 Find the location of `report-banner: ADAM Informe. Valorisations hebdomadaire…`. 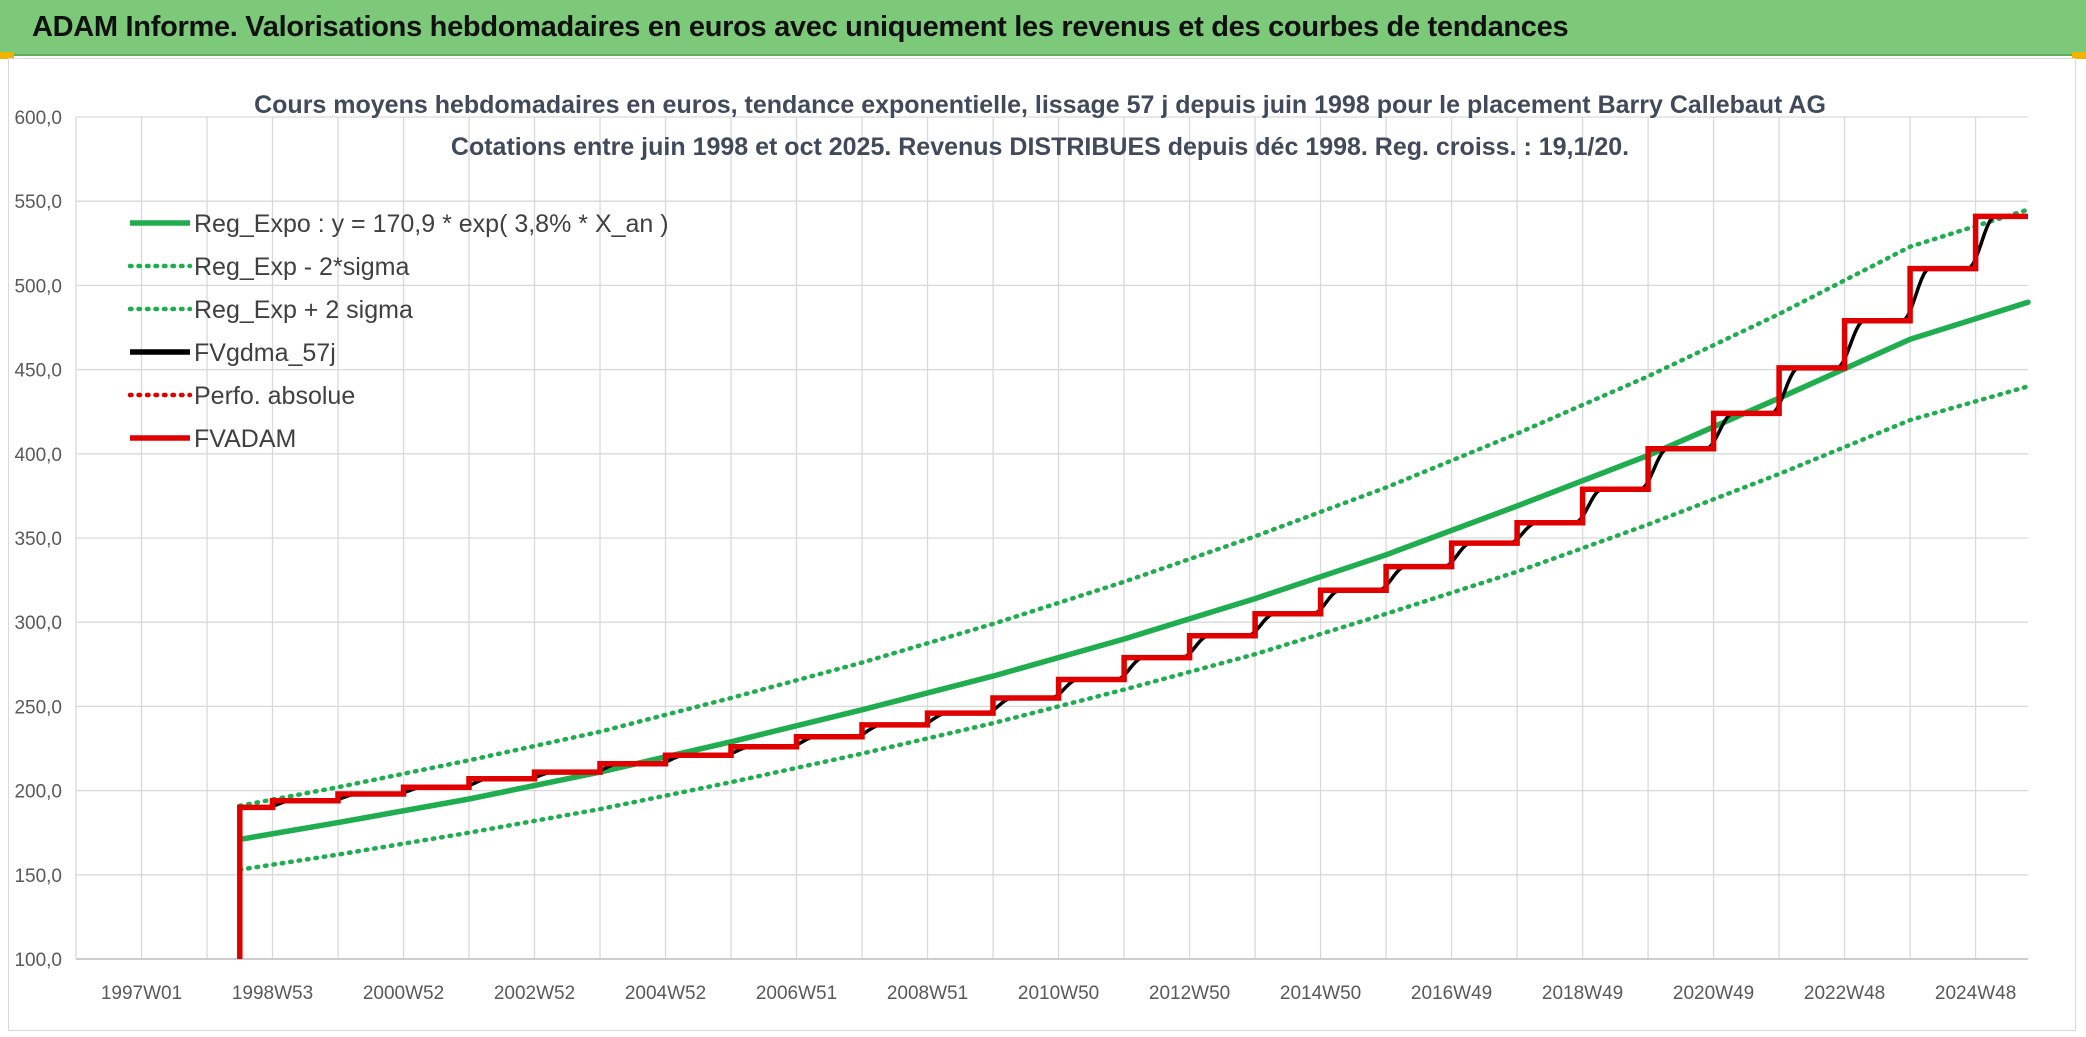

report-banner: ADAM Informe. Valorisations hebdomadaire… is located at coordinates (1043, 28).